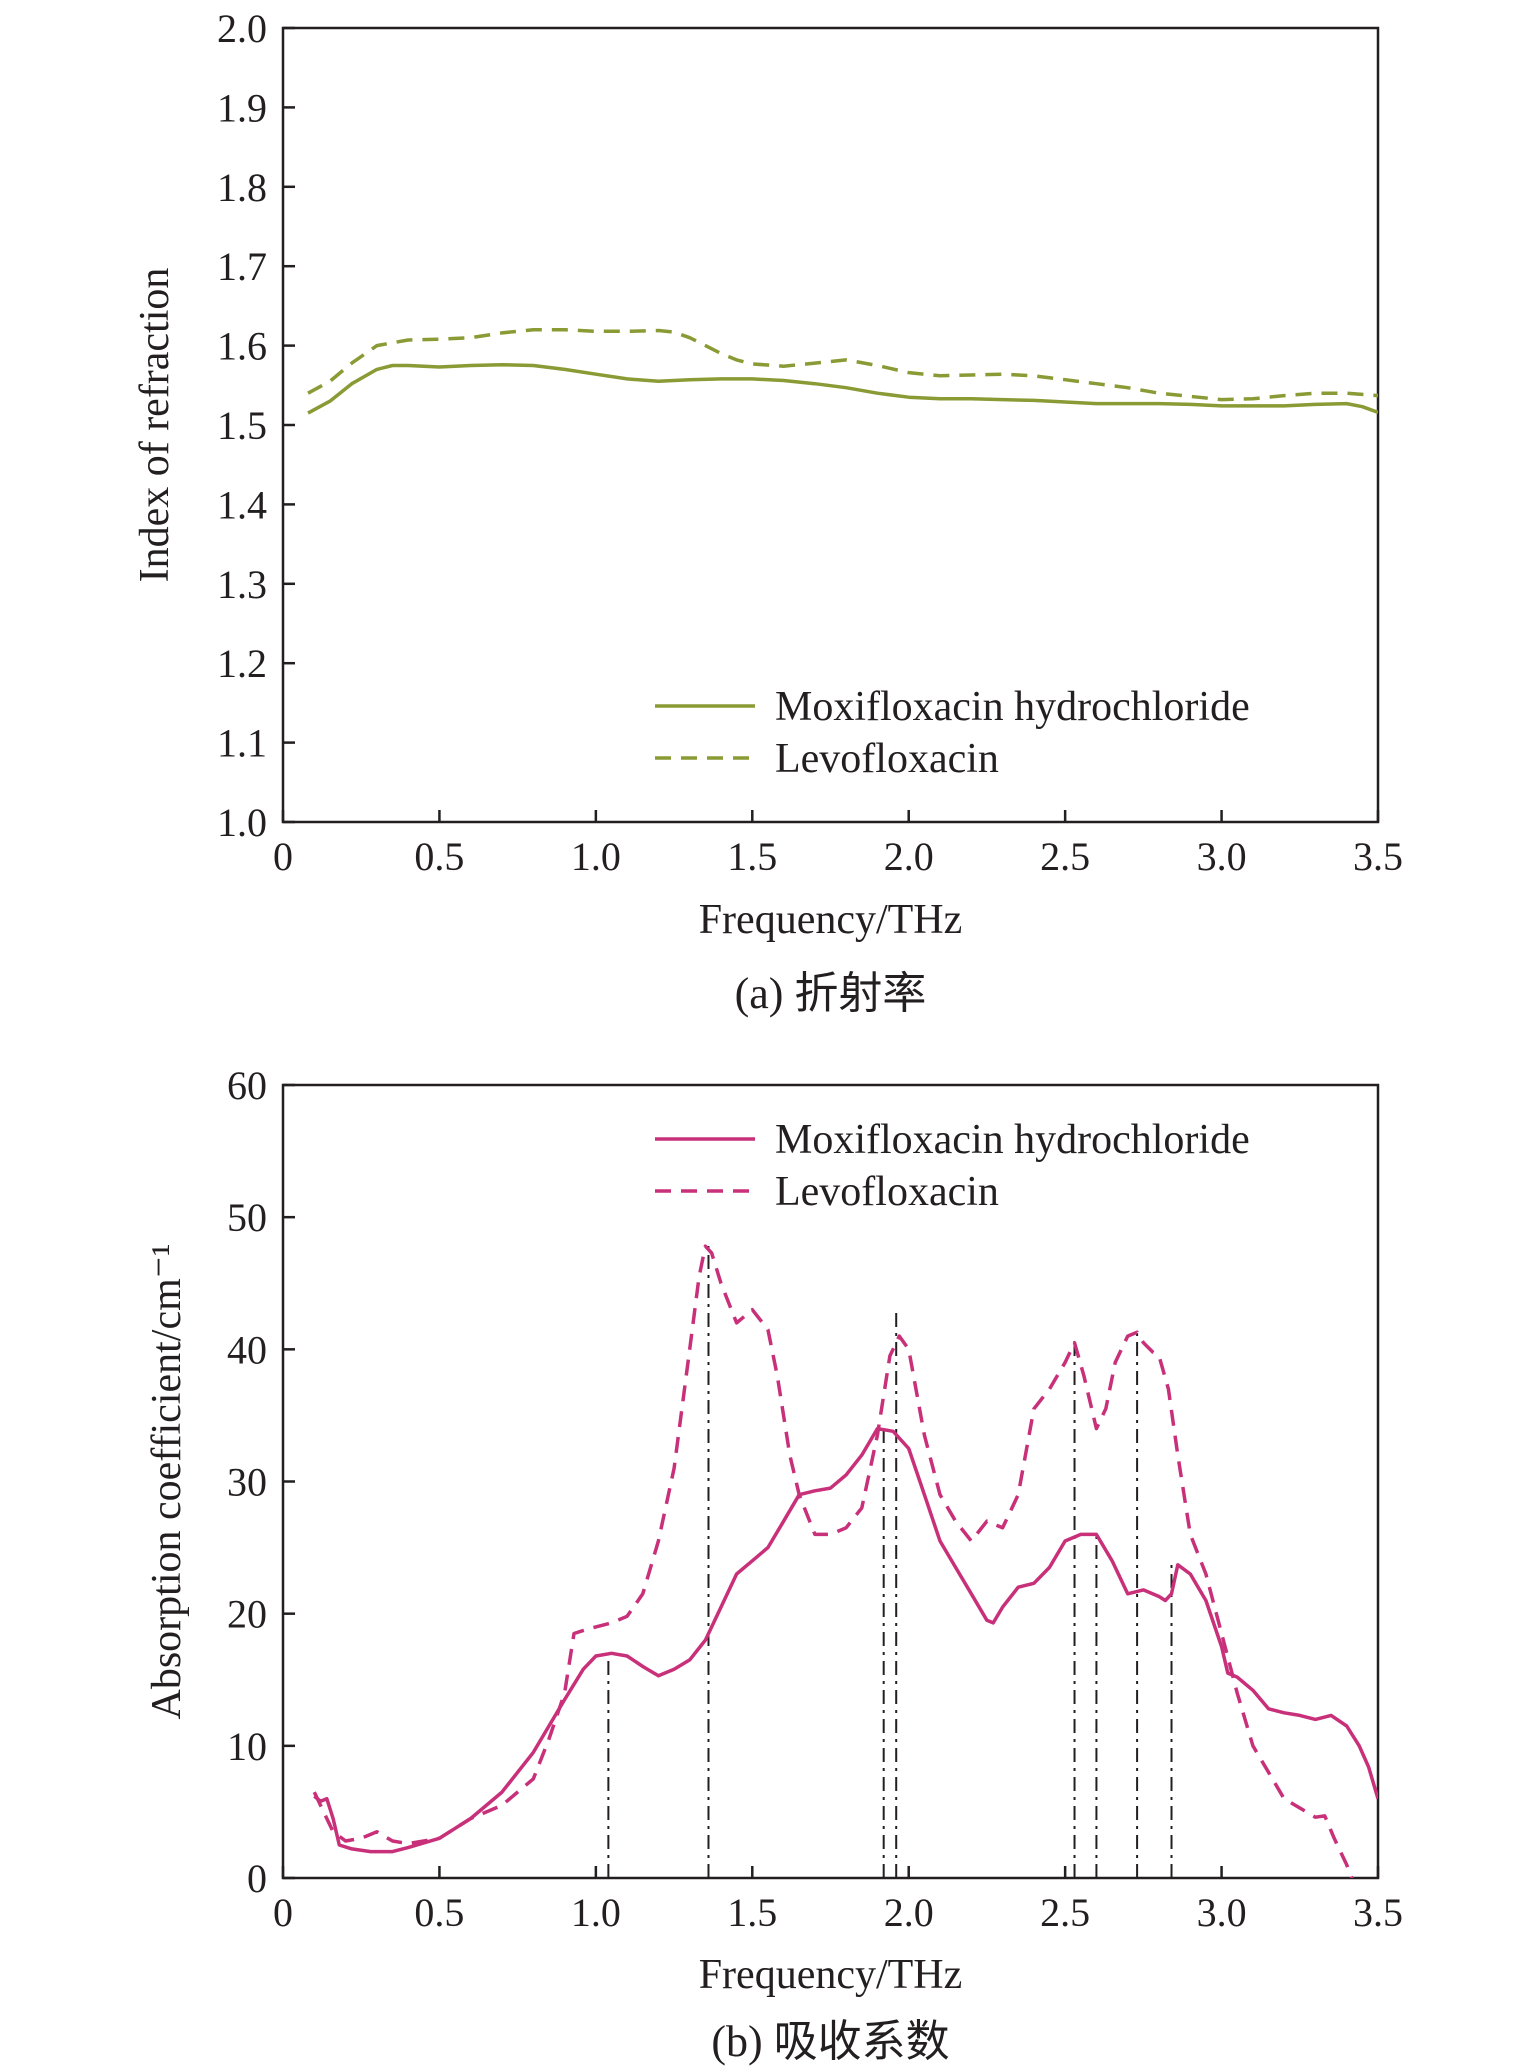 This screenshot has height=2068, width=1535. I want to click on y-tick-label: 1.2, so click(242, 663).